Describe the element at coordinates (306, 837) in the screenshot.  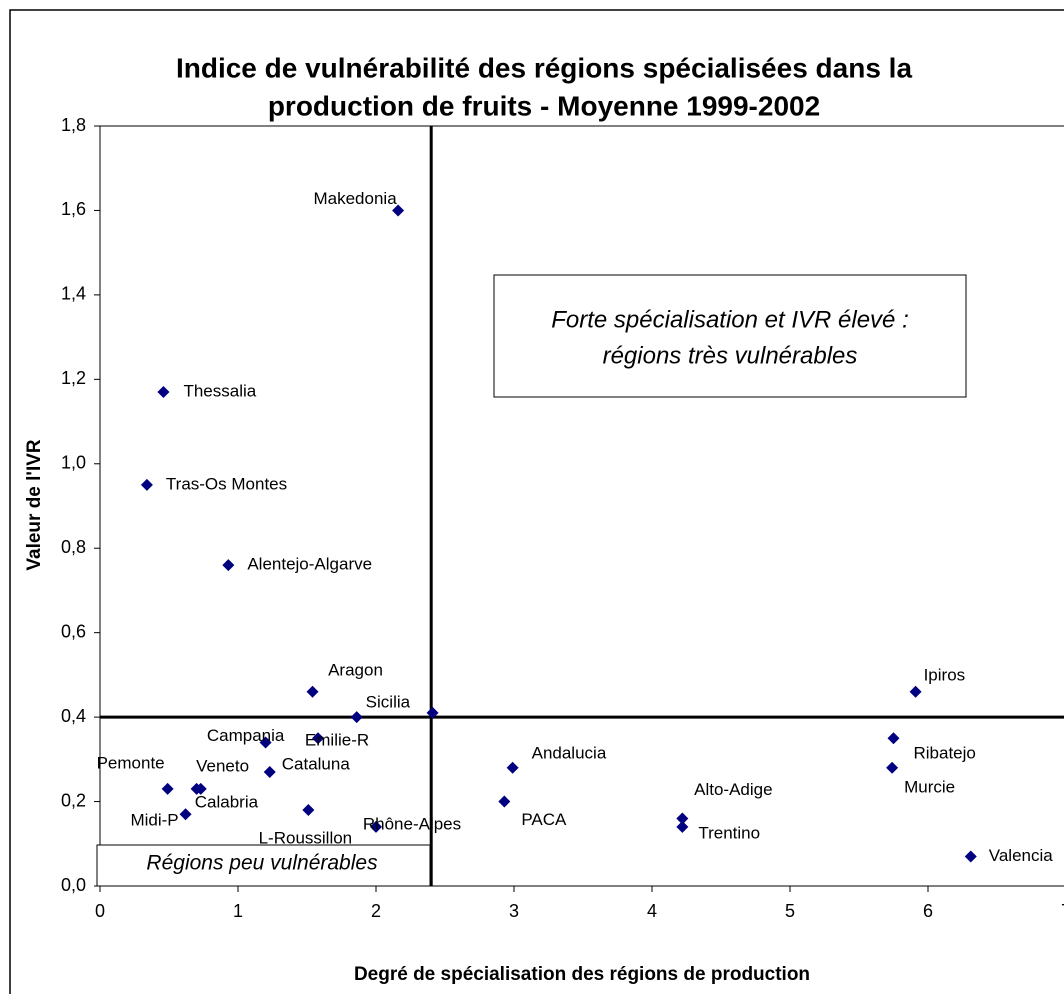
I see `point-label: L-Roussillon` at that location.